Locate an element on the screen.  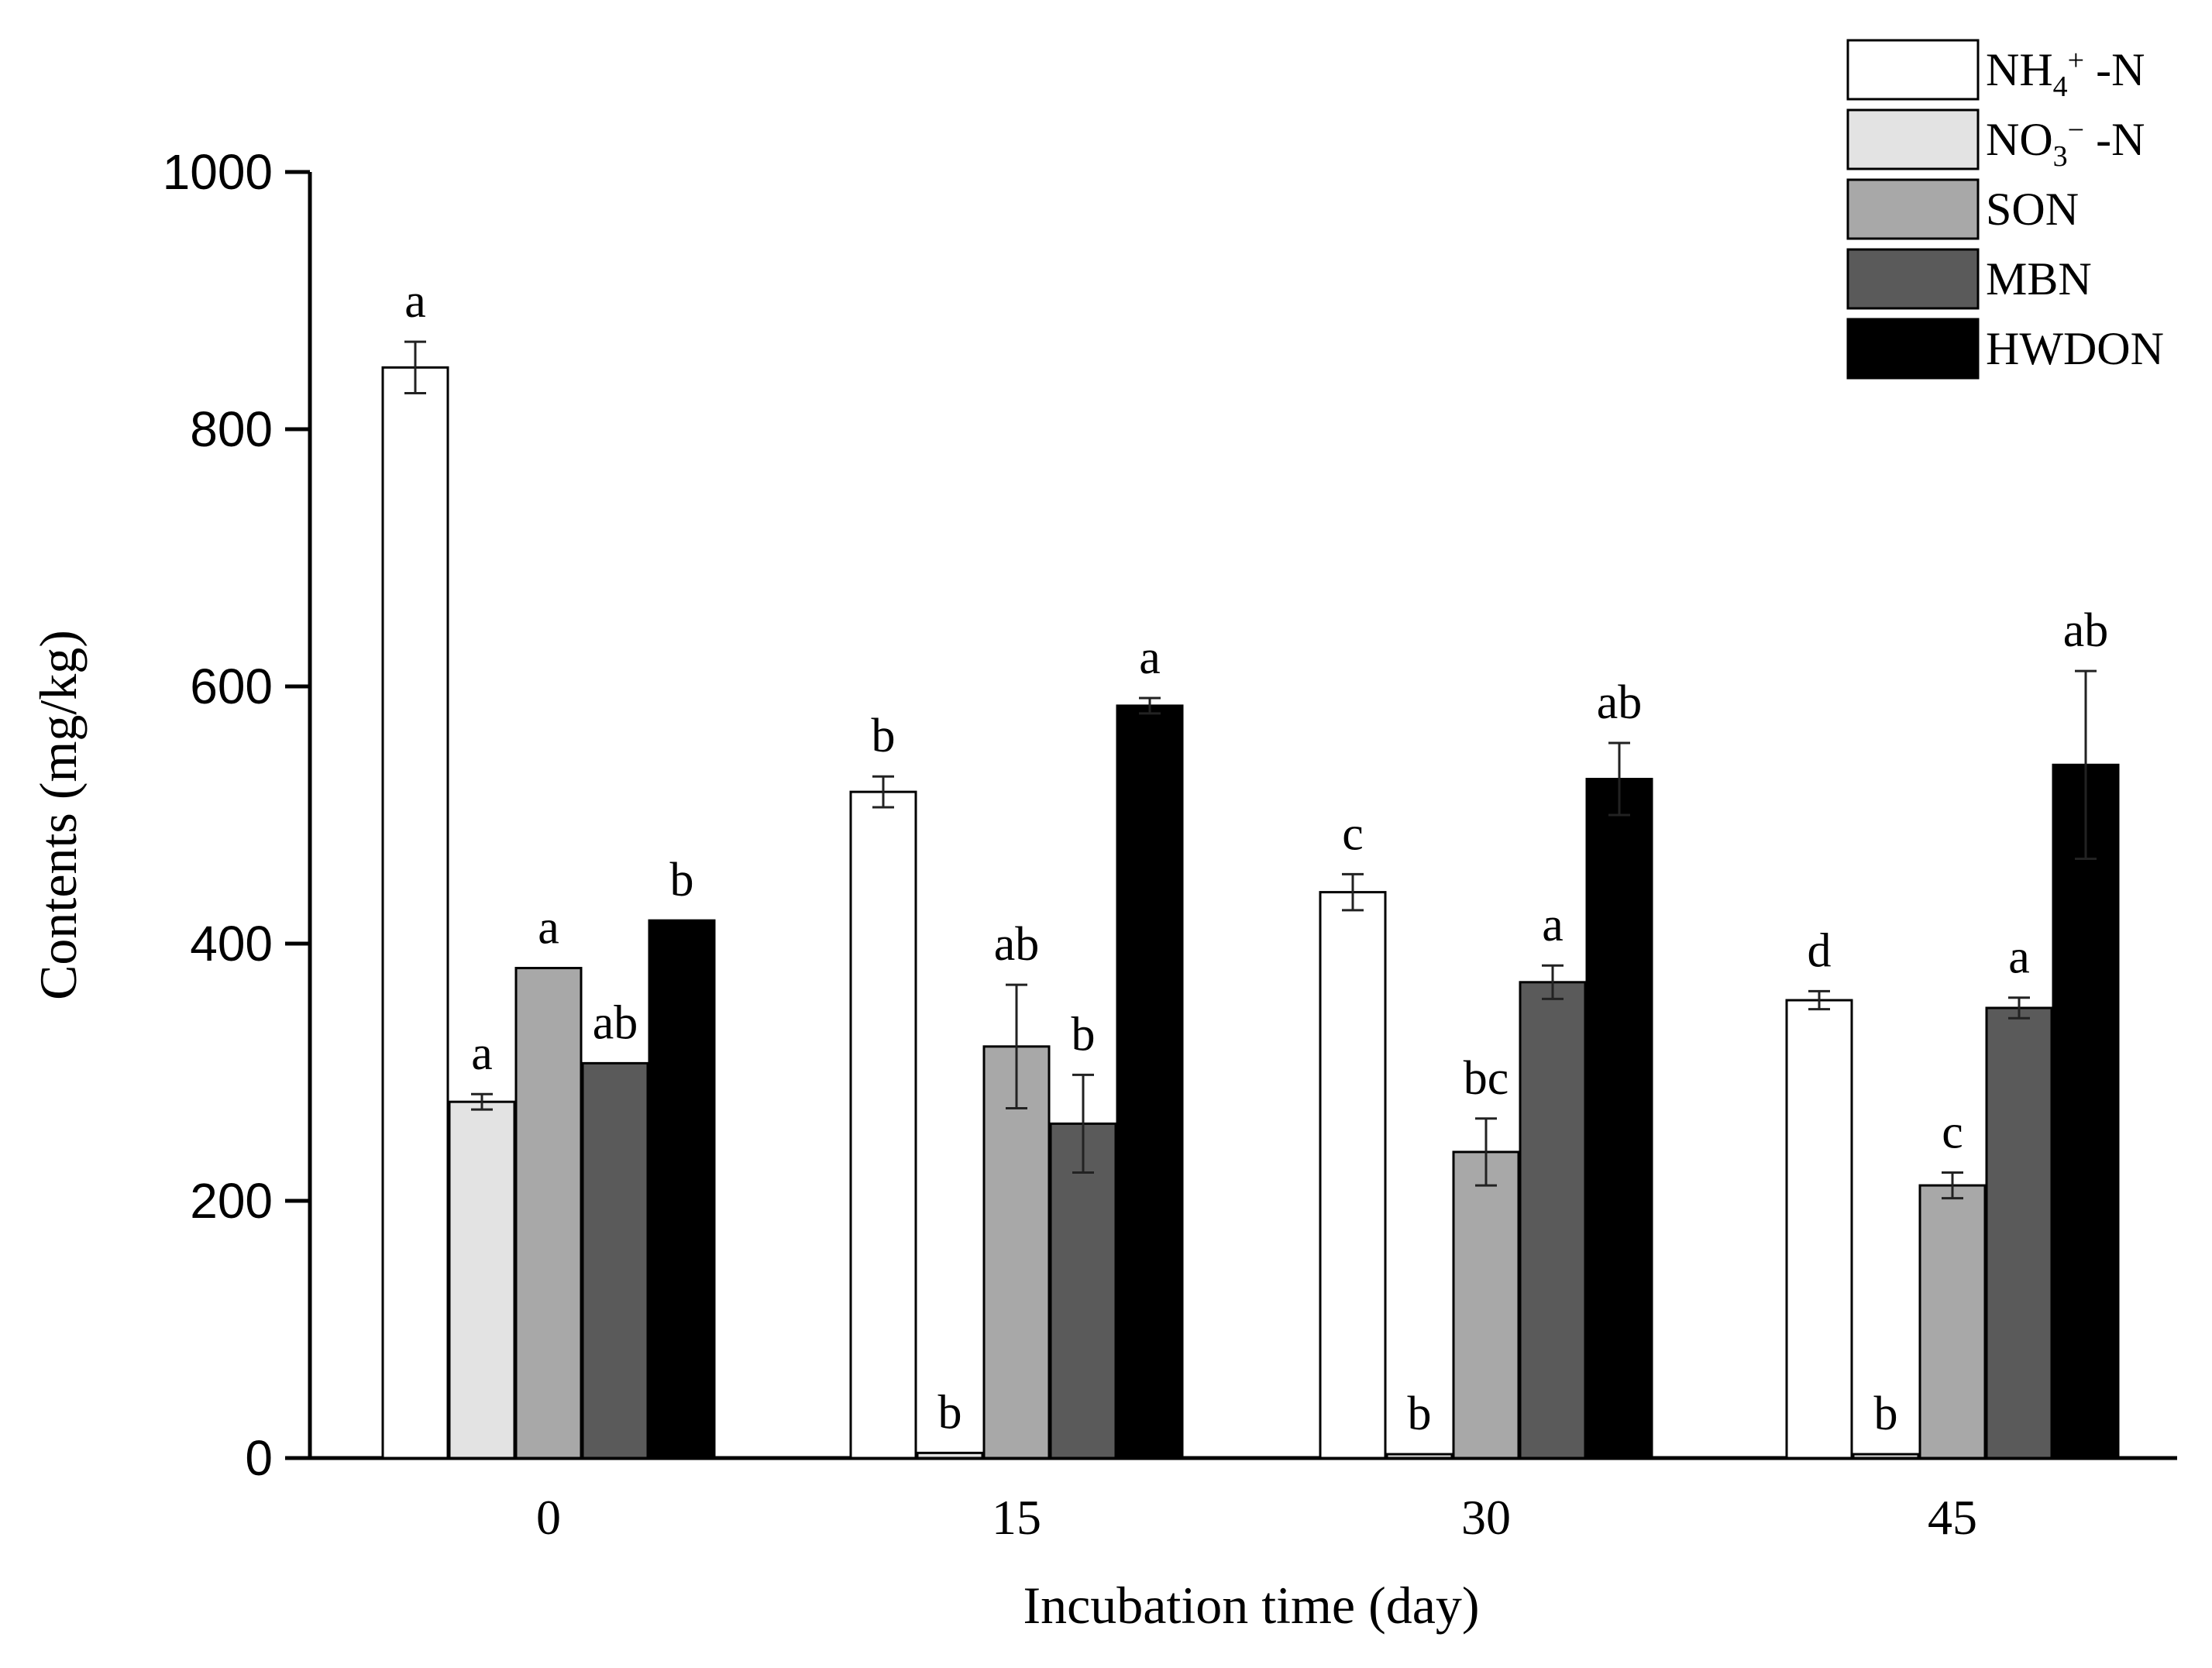
y-ticks: 0 200 400 600 800 1000 is located at coordinates (236, 815).